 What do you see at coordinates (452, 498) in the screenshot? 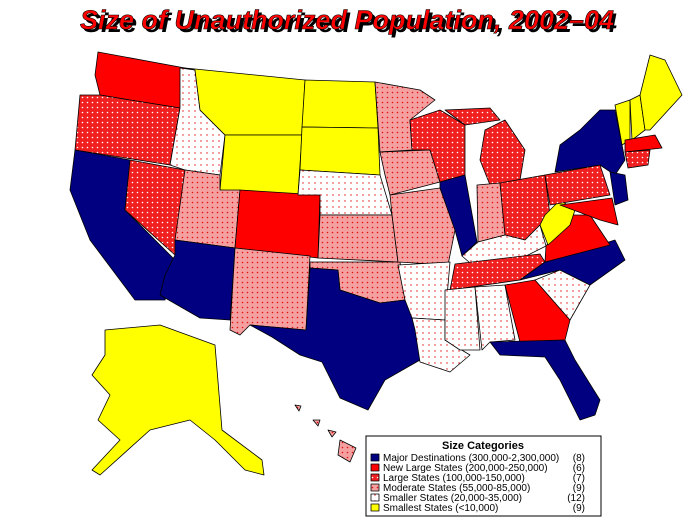
I see `legend-label: Smaller States (20,000-35,000)` at bounding box center [452, 498].